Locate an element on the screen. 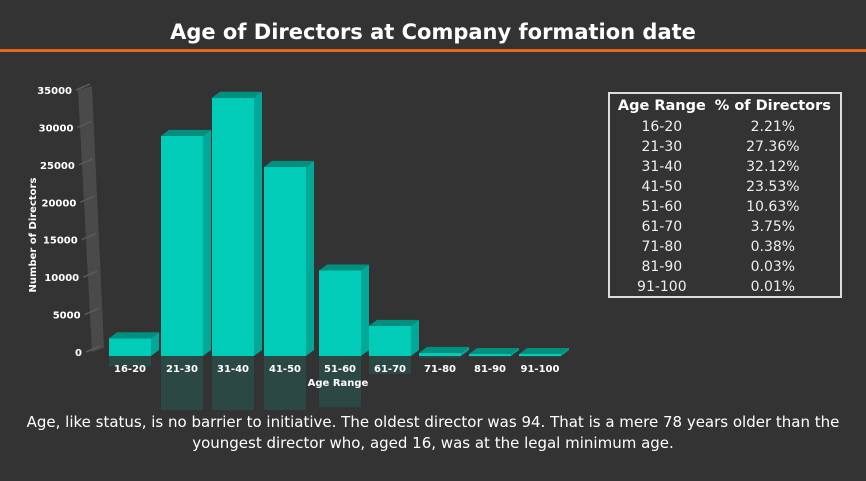  x-tick-label: 21-30 is located at coordinates (182, 369).